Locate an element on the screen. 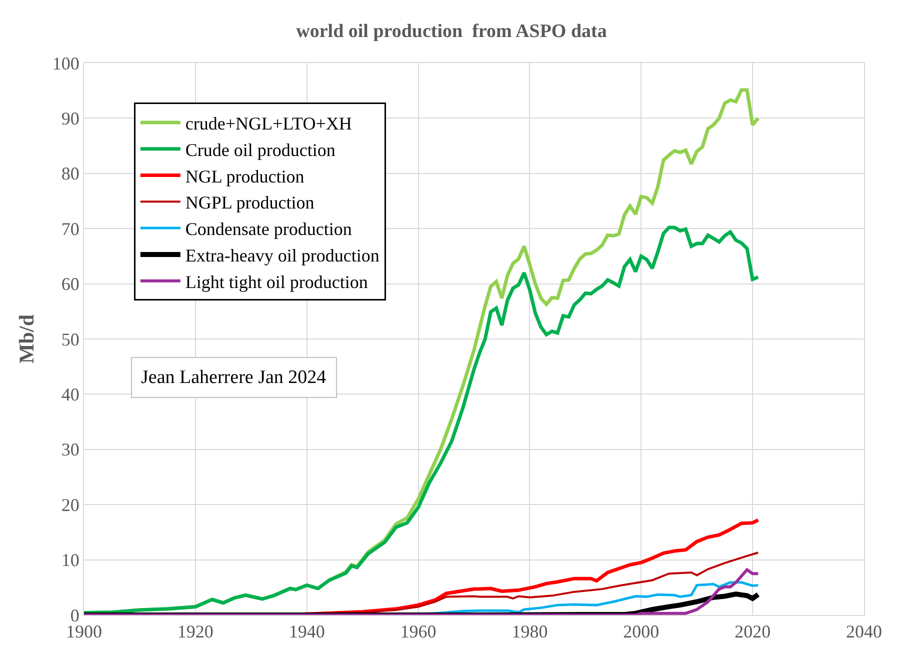  x-tick-label: 2040 is located at coordinates (864, 632).